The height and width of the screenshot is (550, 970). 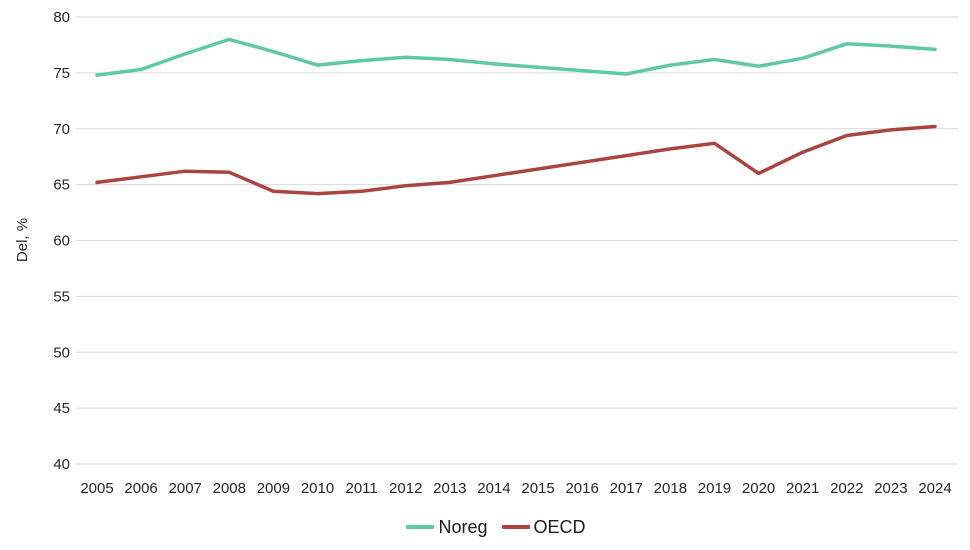 What do you see at coordinates (61, 352) in the screenshot?
I see `y-tick-label-50: 50` at bounding box center [61, 352].